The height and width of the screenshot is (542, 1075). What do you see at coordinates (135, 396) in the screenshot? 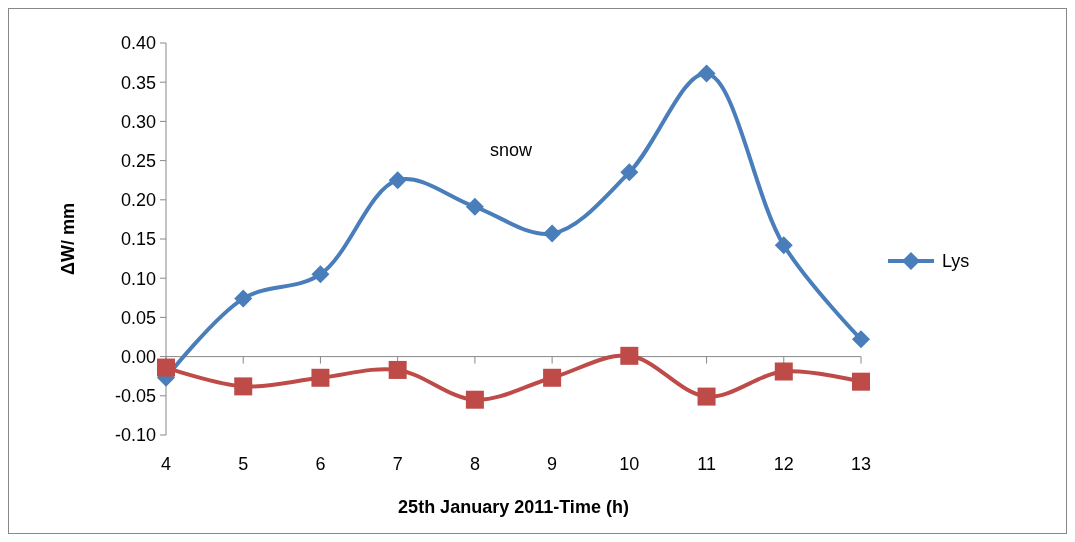
I see `y-tick-label: -0.05` at bounding box center [135, 396].